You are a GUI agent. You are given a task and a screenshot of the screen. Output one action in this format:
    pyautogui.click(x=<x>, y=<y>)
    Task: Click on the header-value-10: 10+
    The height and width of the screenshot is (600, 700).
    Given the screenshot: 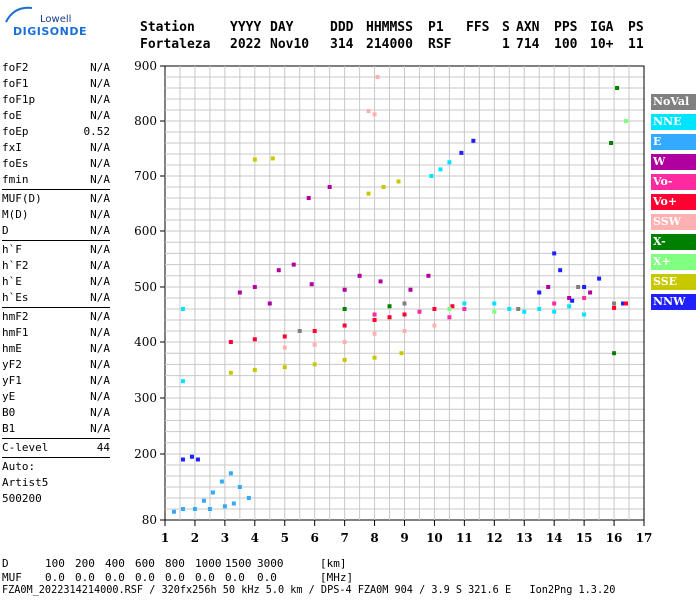 What is the action you would take?
    pyautogui.click(x=602, y=44)
    